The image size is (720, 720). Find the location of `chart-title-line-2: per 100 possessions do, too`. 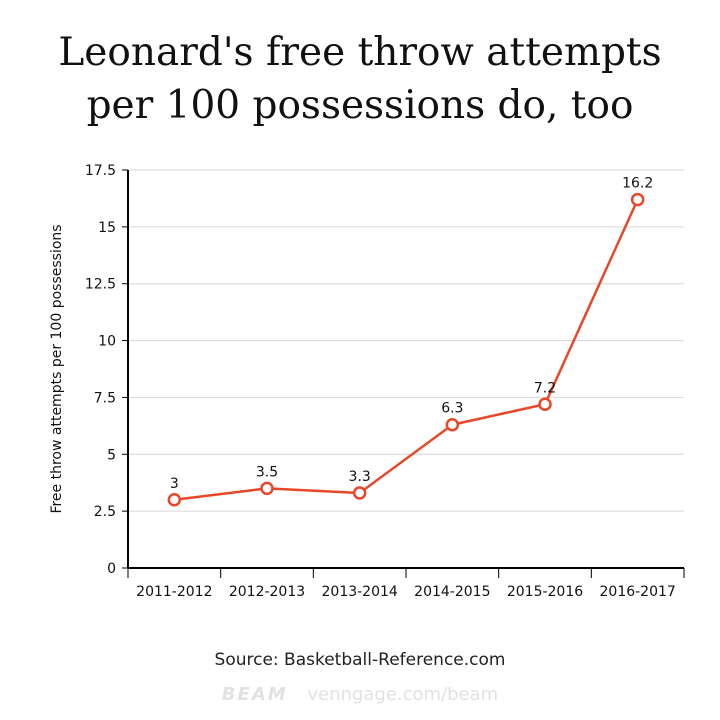

chart-title-line-2: per 100 possessions do, too is located at coordinates (360, 105).